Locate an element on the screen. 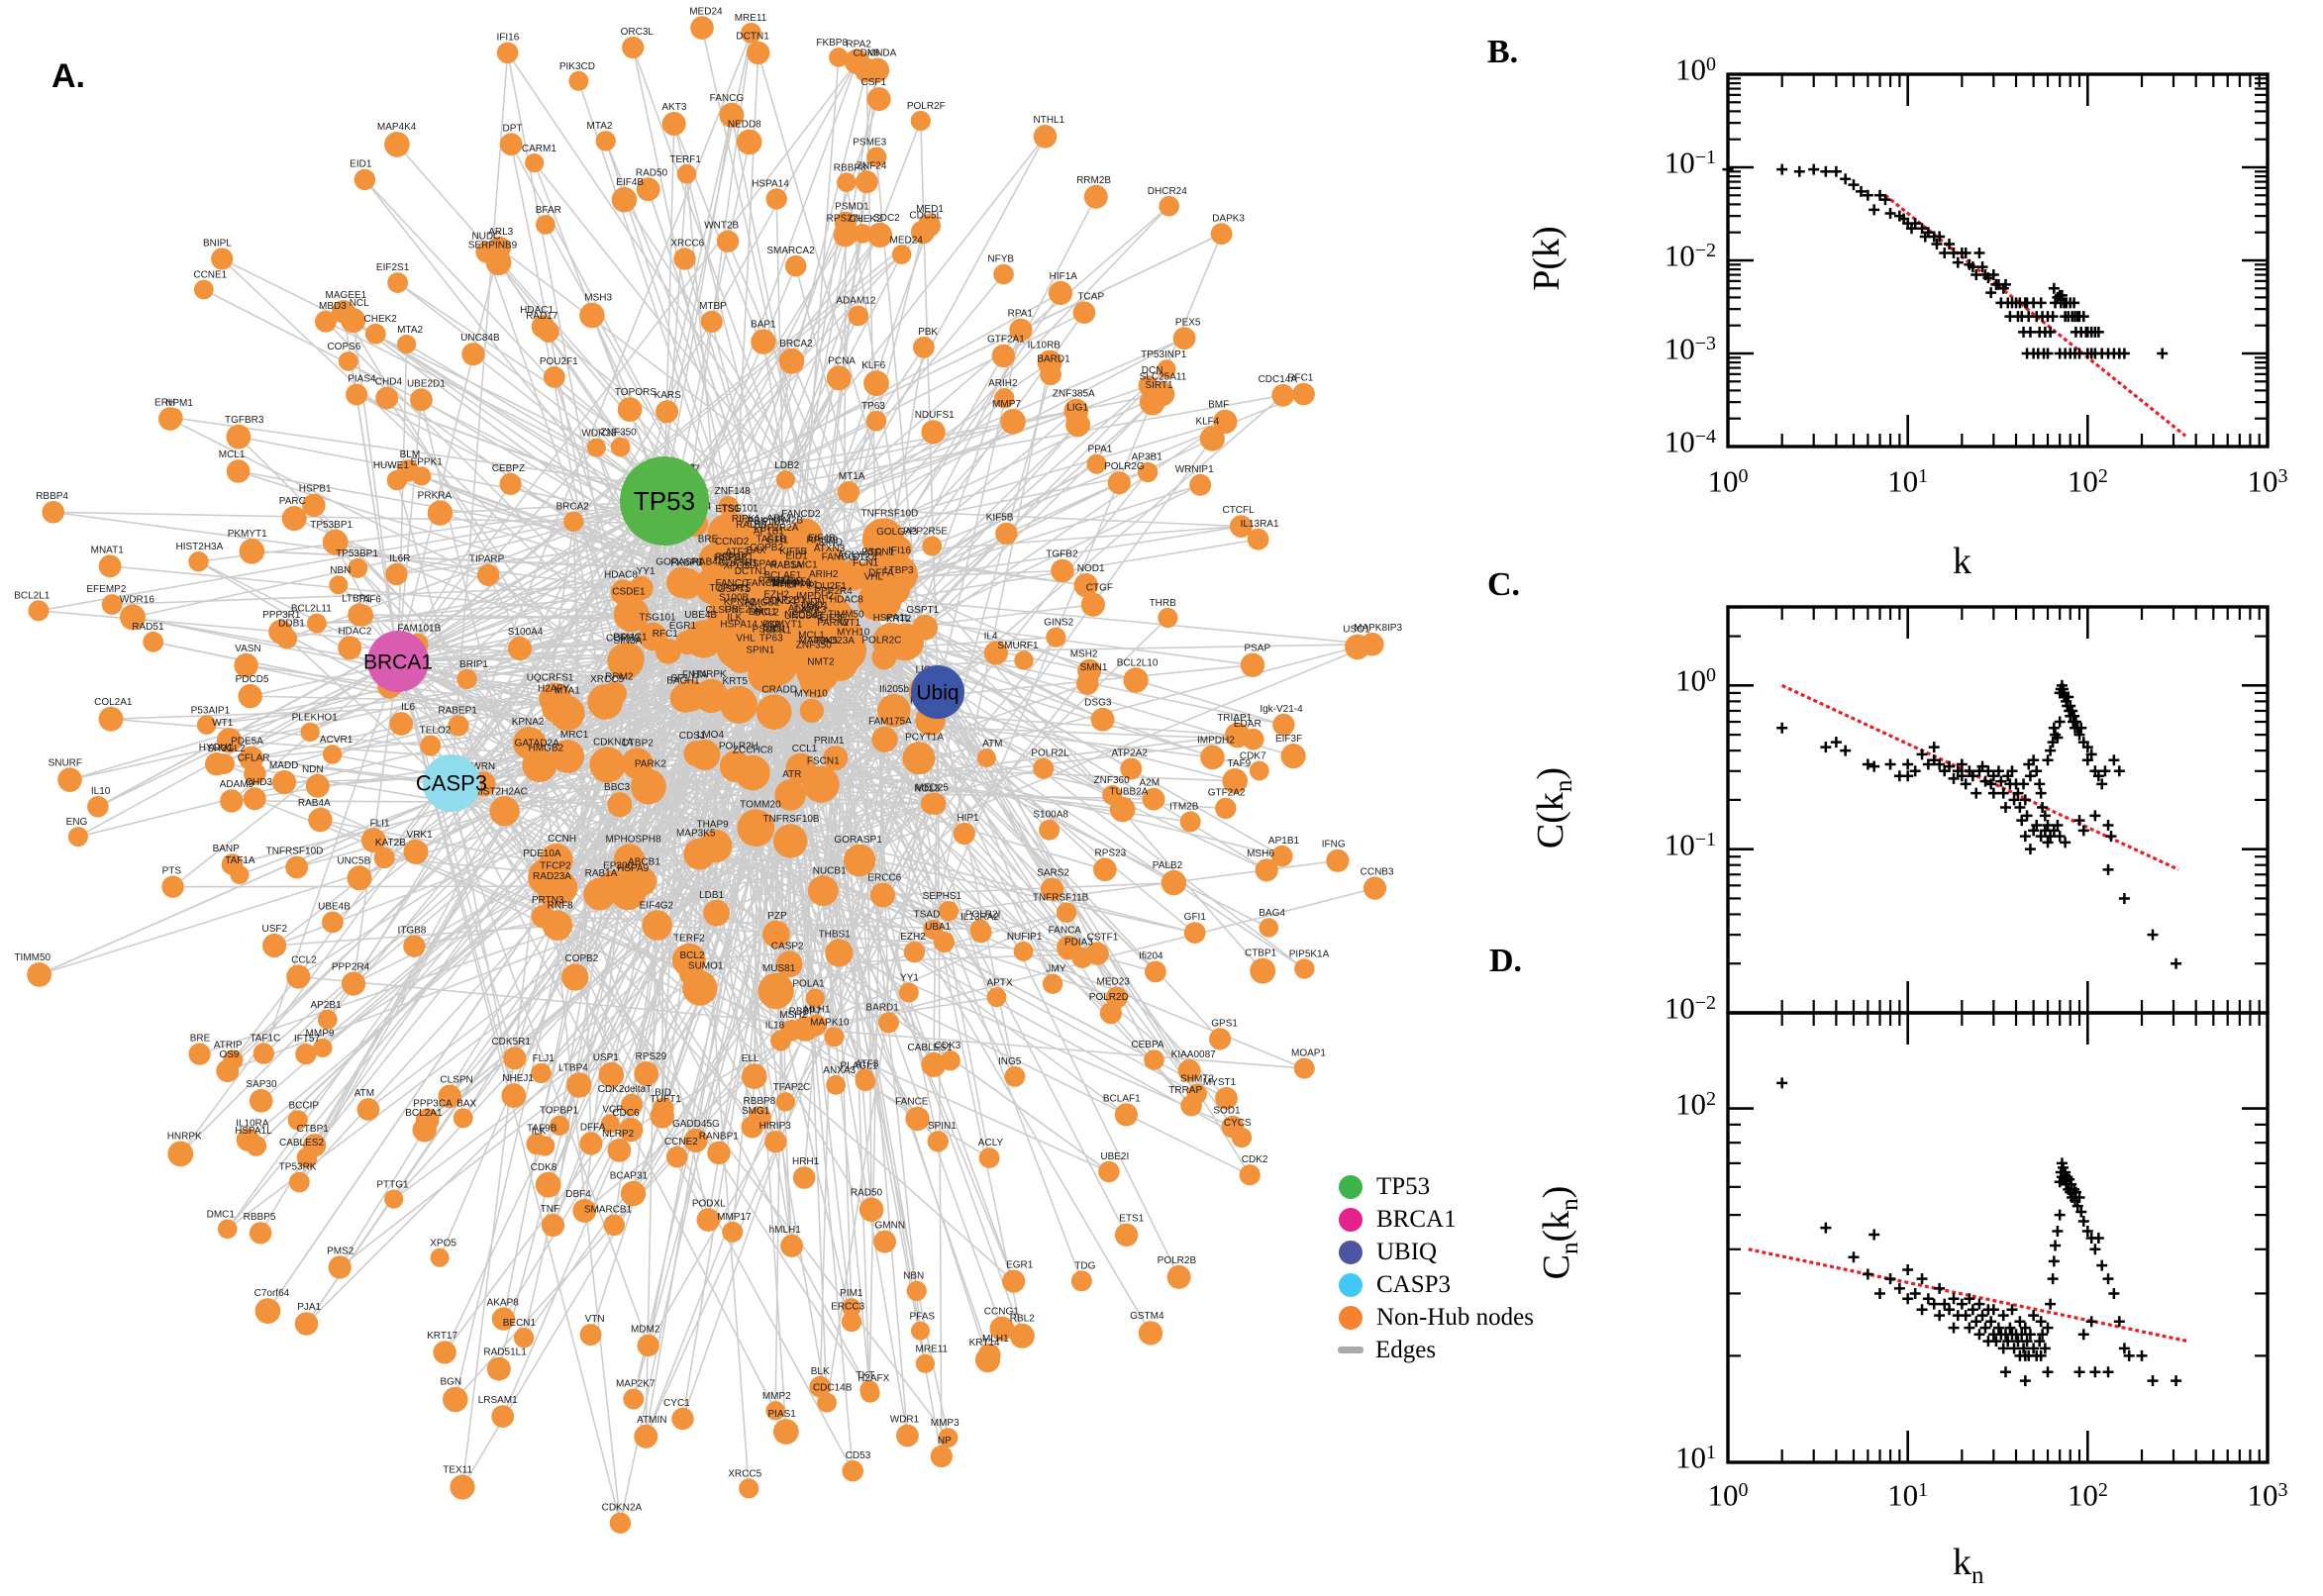 This screenshot has width=2323, height=1596. gene-label: RFC1 is located at coordinates (1300, 378).